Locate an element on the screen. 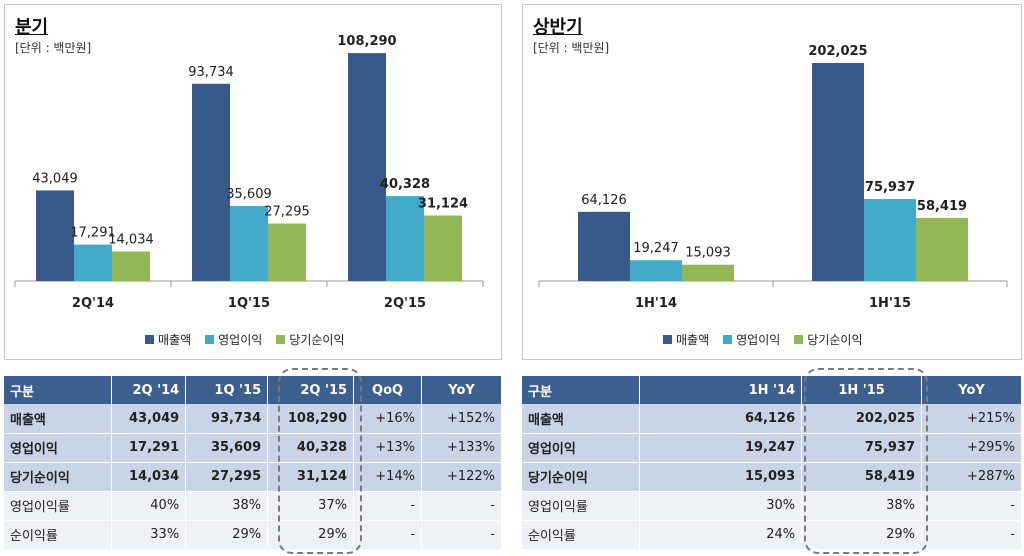 This screenshot has height=556, width=1024. table-row: 영업이익 19,247 75,937 +295% is located at coordinates (772, 448).